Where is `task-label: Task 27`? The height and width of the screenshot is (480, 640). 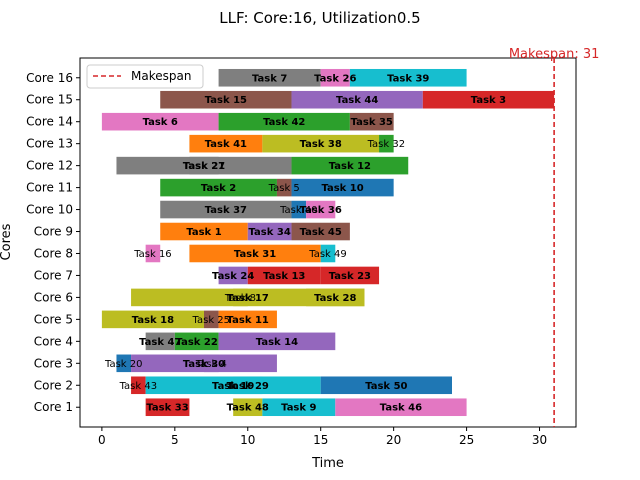 task-label: Task 27 is located at coordinates (204, 166).